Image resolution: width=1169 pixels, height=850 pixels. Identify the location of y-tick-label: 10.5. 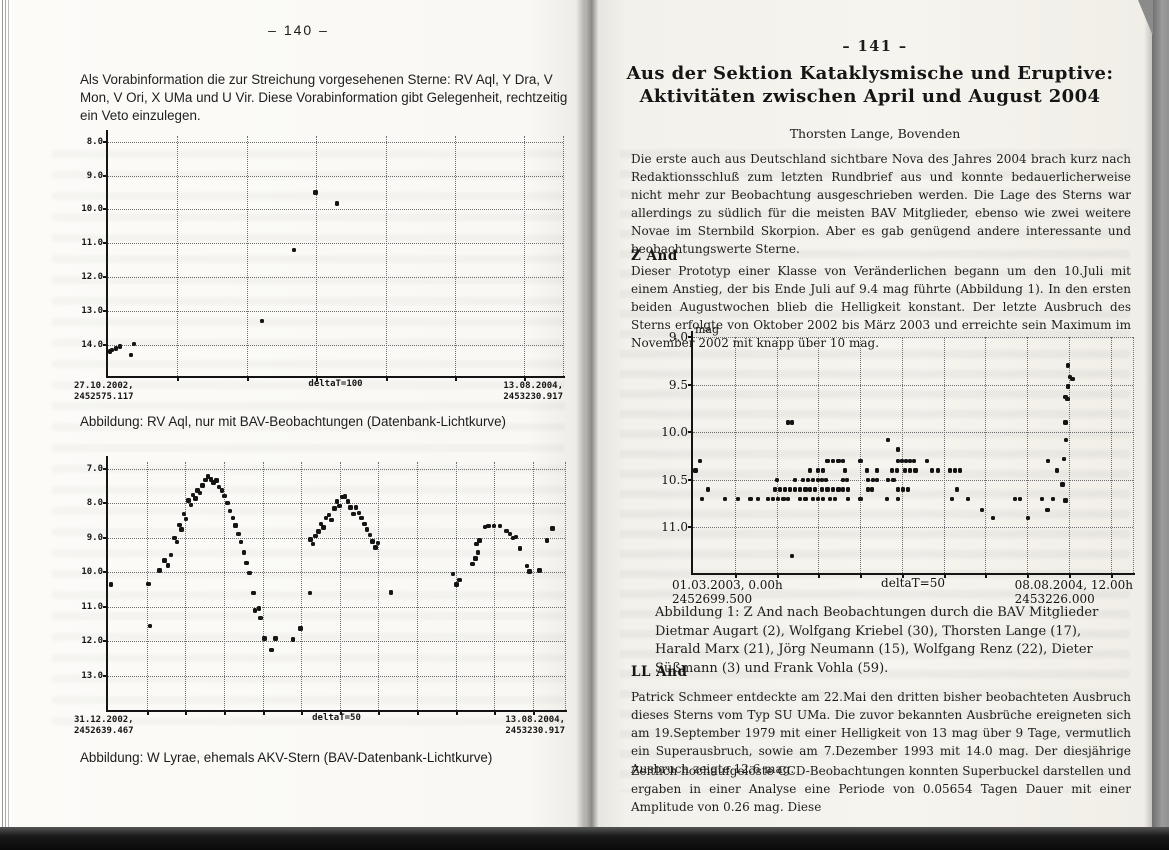
(674, 479).